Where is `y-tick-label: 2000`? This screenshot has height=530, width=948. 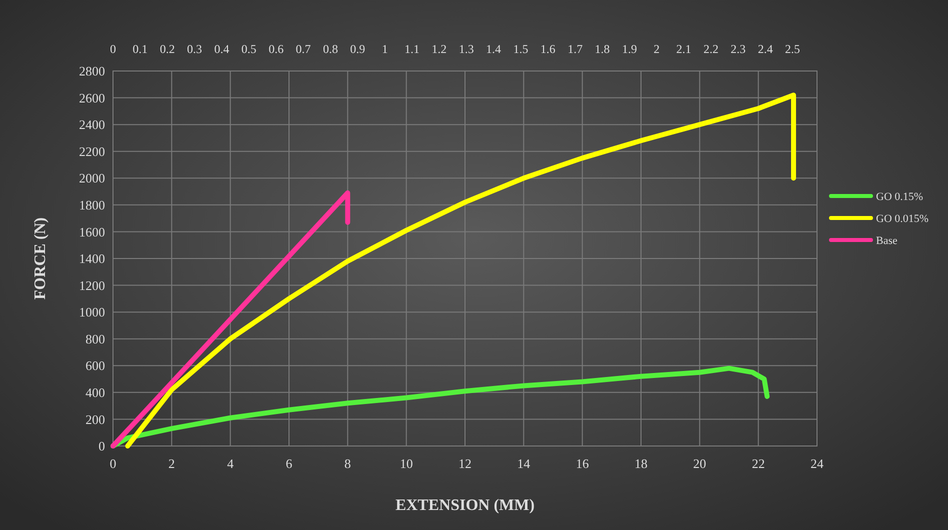 y-tick-label: 2000 is located at coordinates (92, 178).